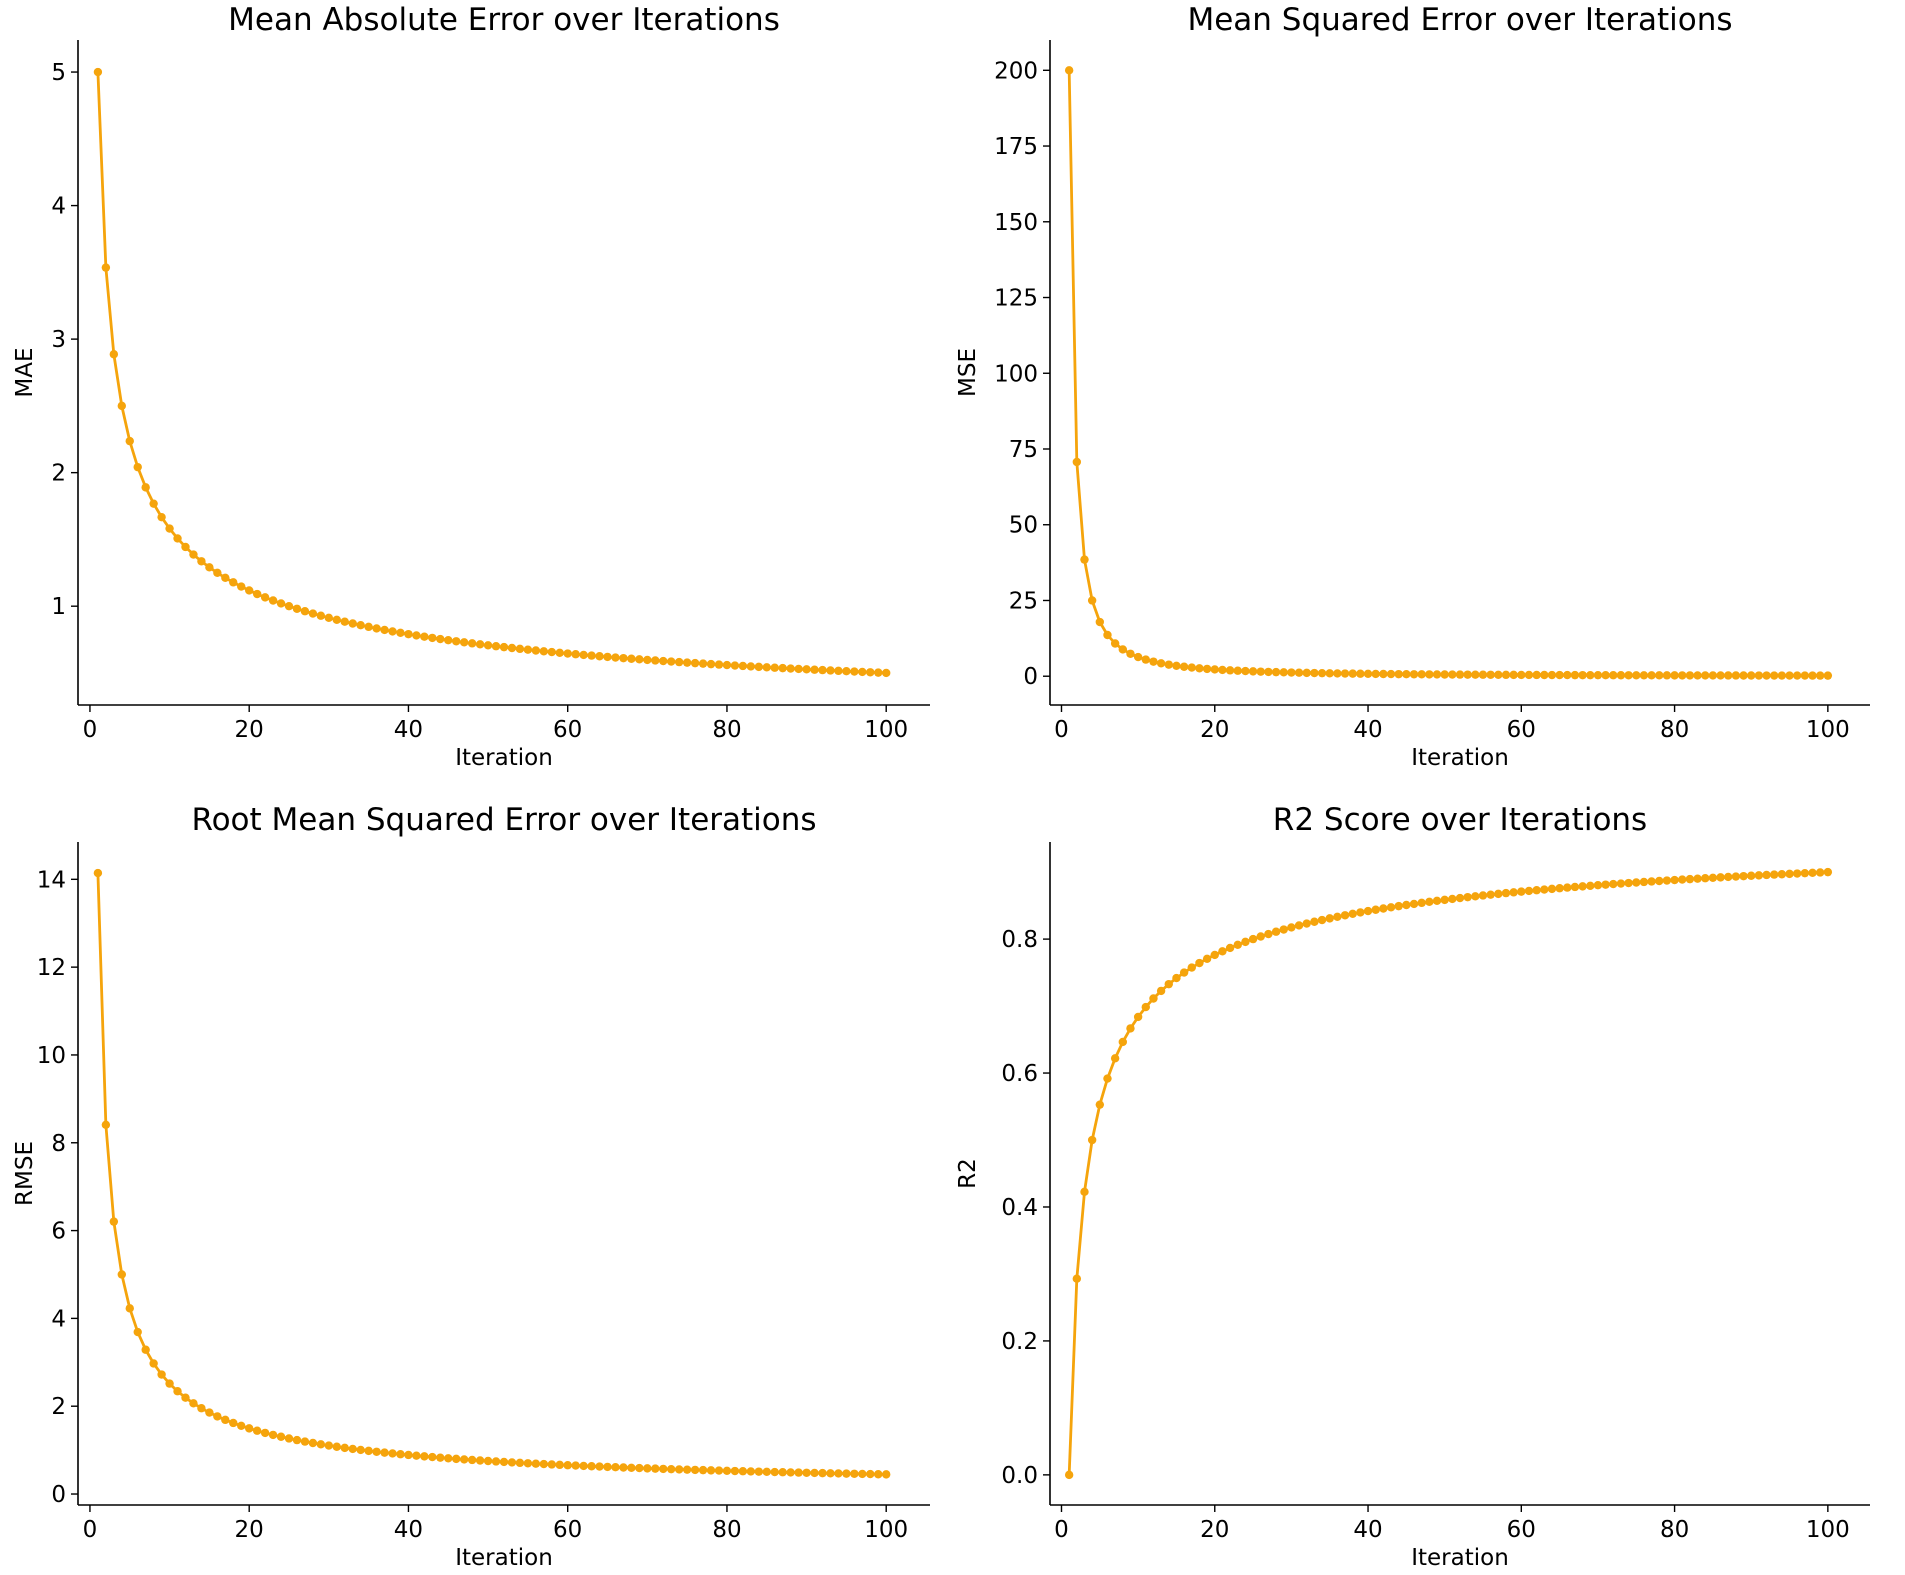  Describe the element at coordinates (726, 1530) in the screenshot. I see `x-tick-label: 80` at that location.